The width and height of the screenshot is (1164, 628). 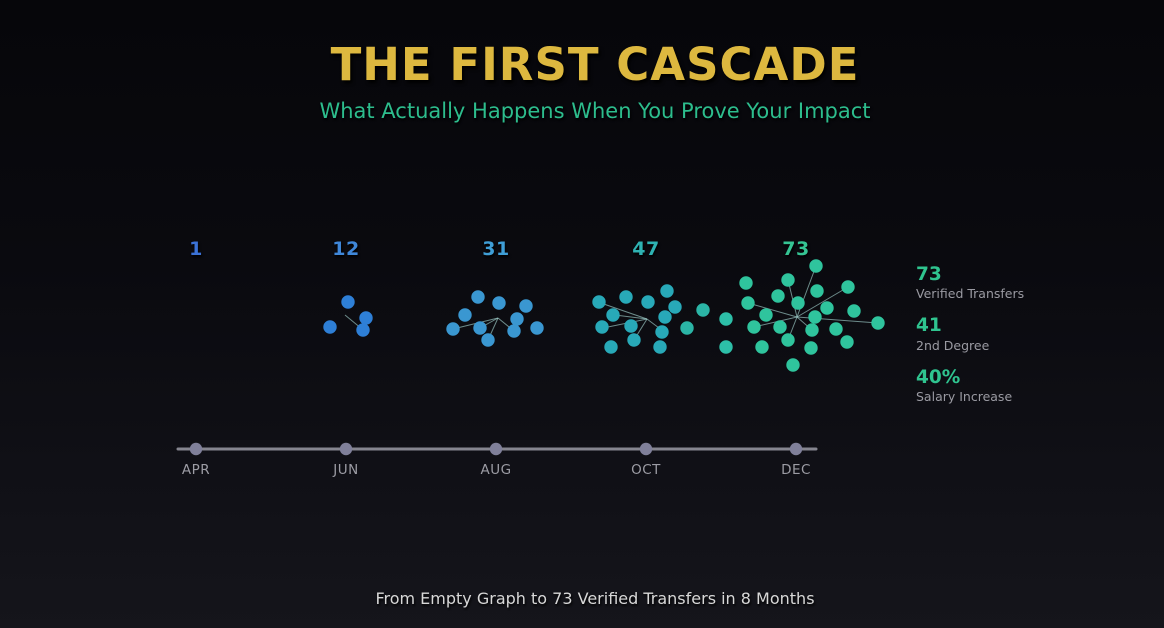 What do you see at coordinates (970, 283) in the screenshot?
I see `stat-verified-transfers: 73 Verified Transfers` at bounding box center [970, 283].